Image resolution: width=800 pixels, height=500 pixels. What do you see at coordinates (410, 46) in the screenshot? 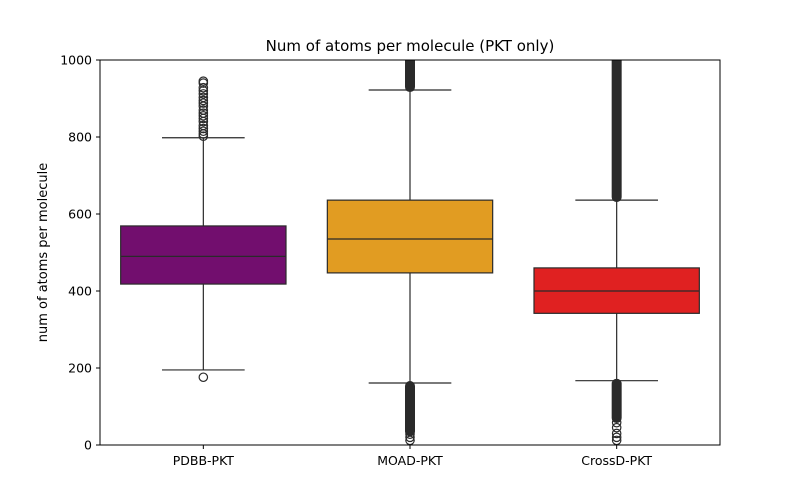
I see `chart-title: Num of atoms per molecule (PKT only)` at bounding box center [410, 46].